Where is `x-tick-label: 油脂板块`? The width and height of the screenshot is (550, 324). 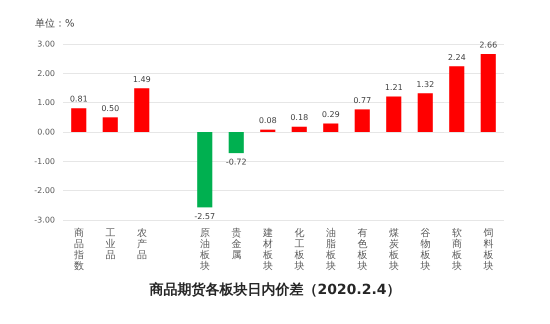 x-tick-label: 油脂板块 is located at coordinates (330, 249).